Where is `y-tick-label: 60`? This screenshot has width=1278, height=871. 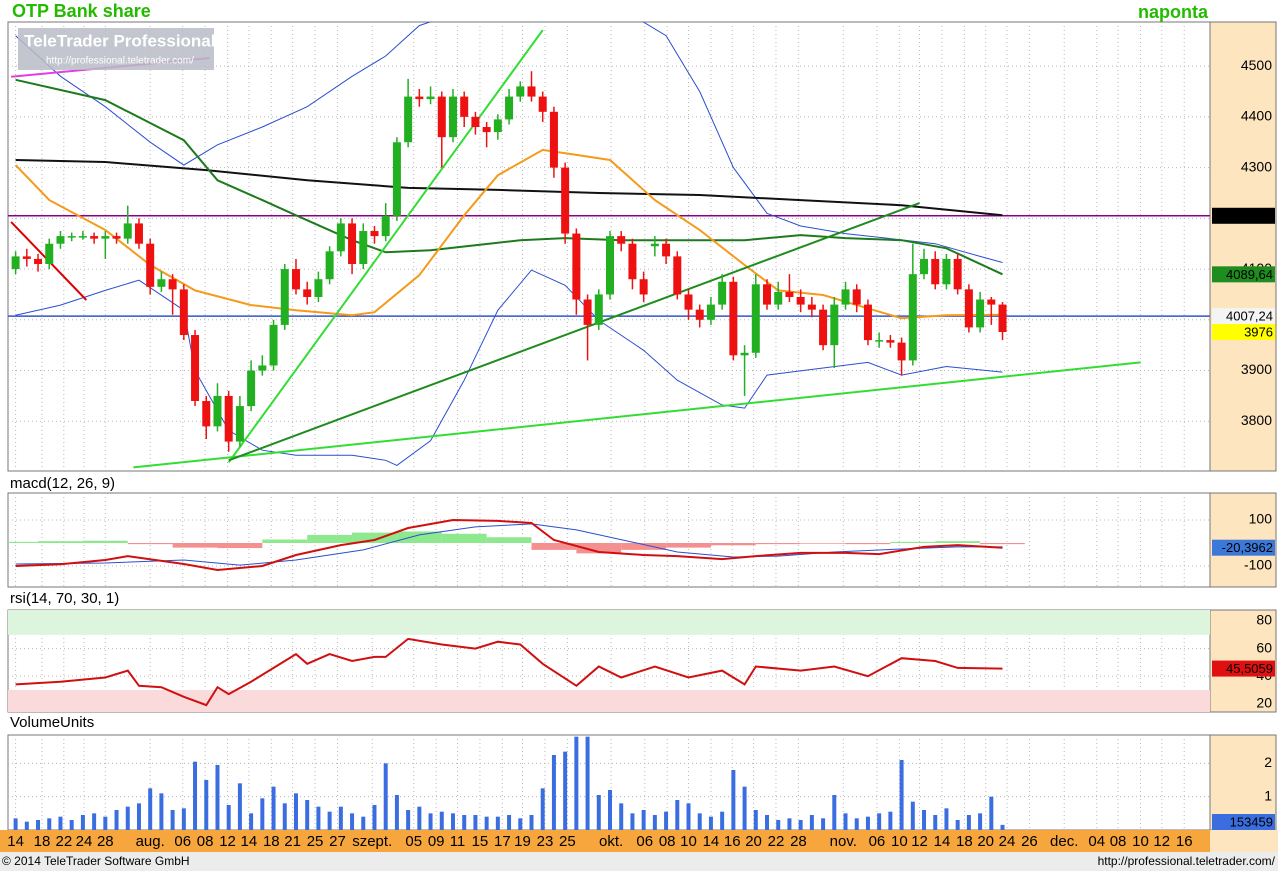
y-tick-label: 60 is located at coordinates (1264, 647).